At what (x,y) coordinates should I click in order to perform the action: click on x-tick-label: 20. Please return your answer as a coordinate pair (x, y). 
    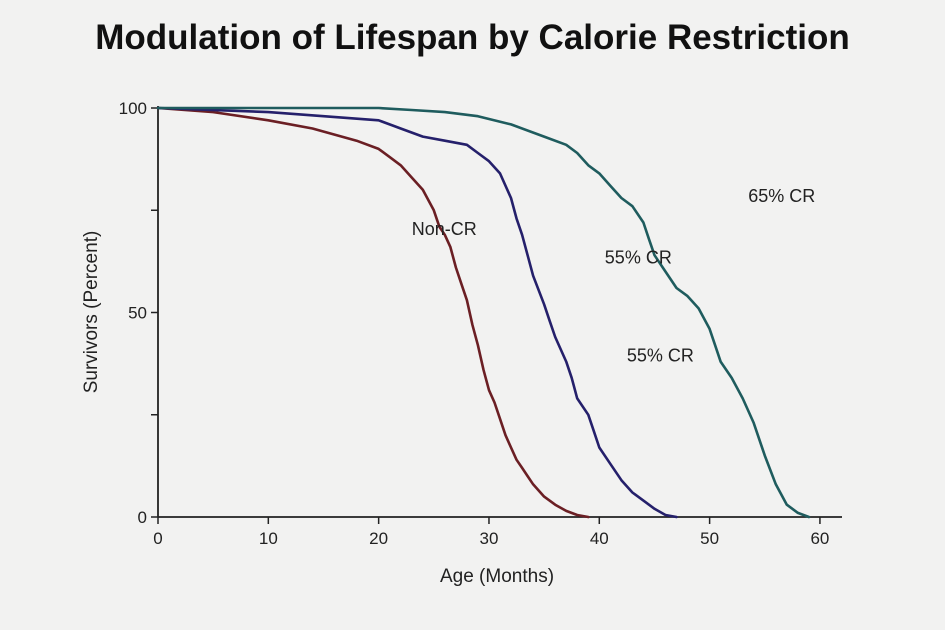
    Looking at the image, I should click on (378, 538).